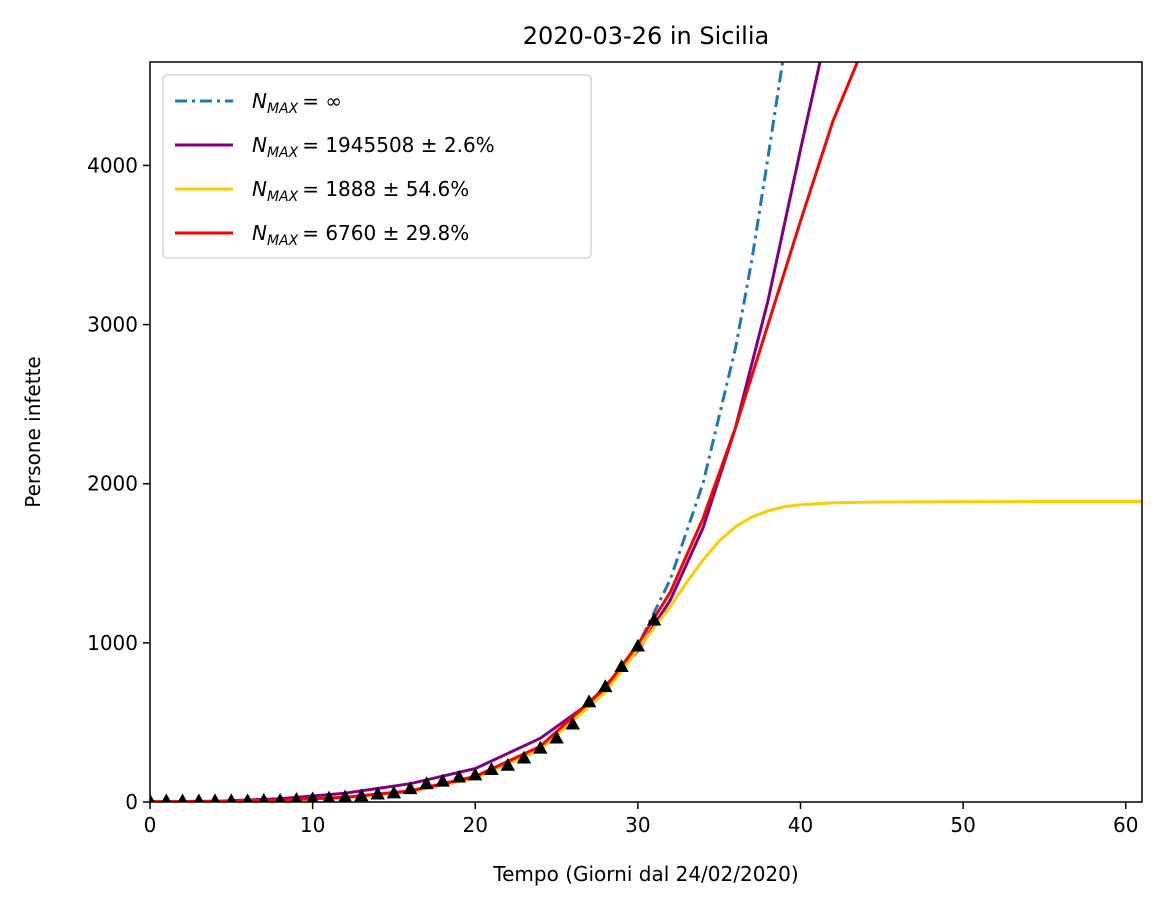  I want to click on x-tick-label: 10, so click(312, 825).